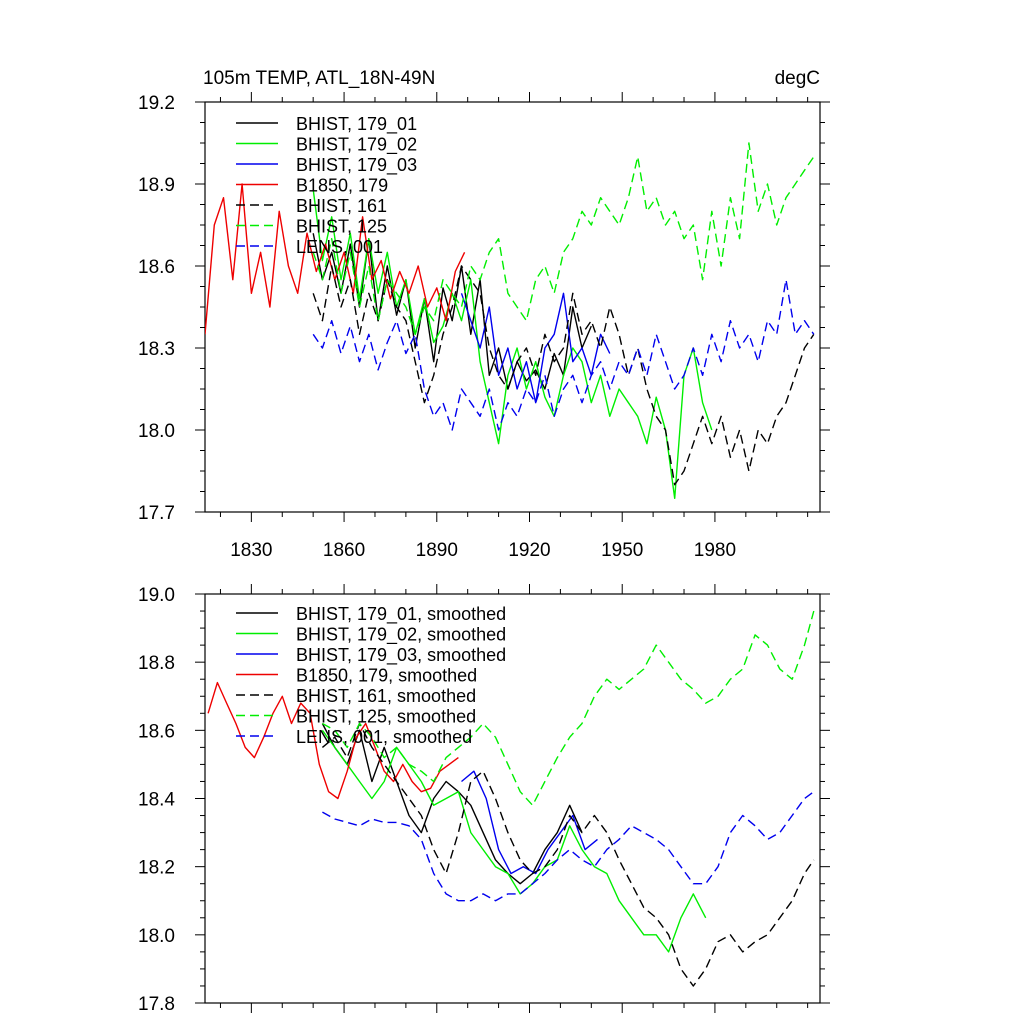 This screenshot has width=1024, height=1024. What do you see at coordinates (339, 247) in the screenshot?
I see `legend-label: LENS, 001` at bounding box center [339, 247].